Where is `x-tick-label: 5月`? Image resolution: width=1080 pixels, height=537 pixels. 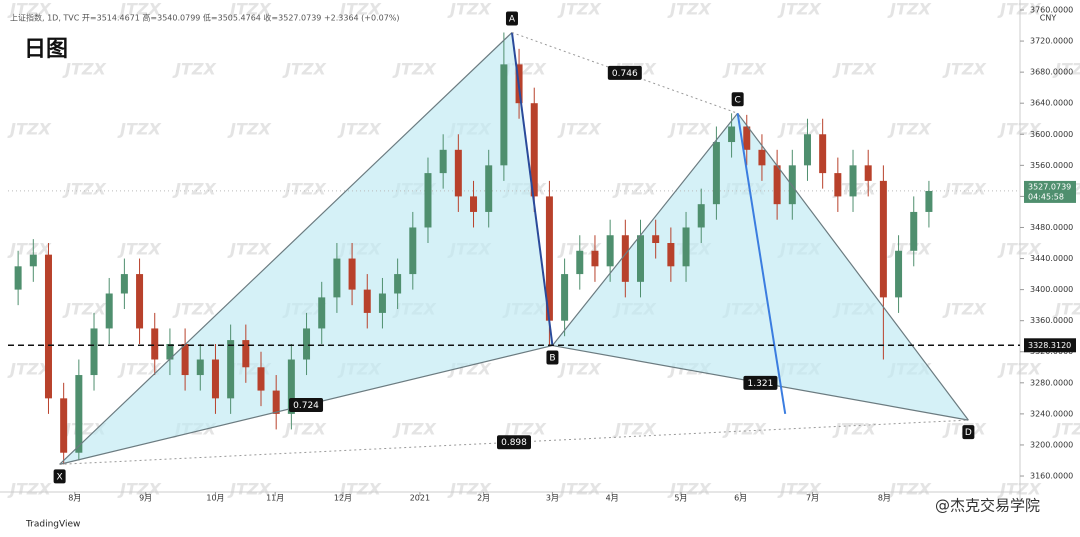
x-tick-label: 5月 is located at coordinates (680, 498).